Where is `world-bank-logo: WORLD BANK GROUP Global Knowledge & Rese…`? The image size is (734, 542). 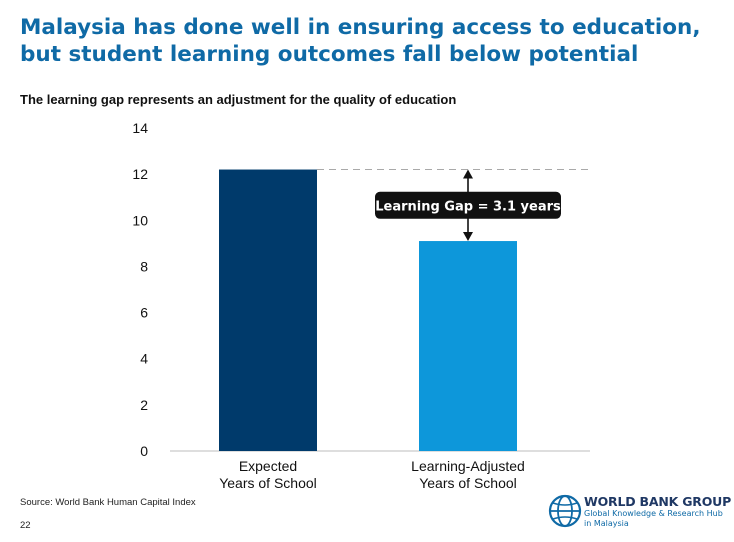 world-bank-logo: WORLD BANK GROUP Global Knowledge & Rese… is located at coordinates (640, 513).